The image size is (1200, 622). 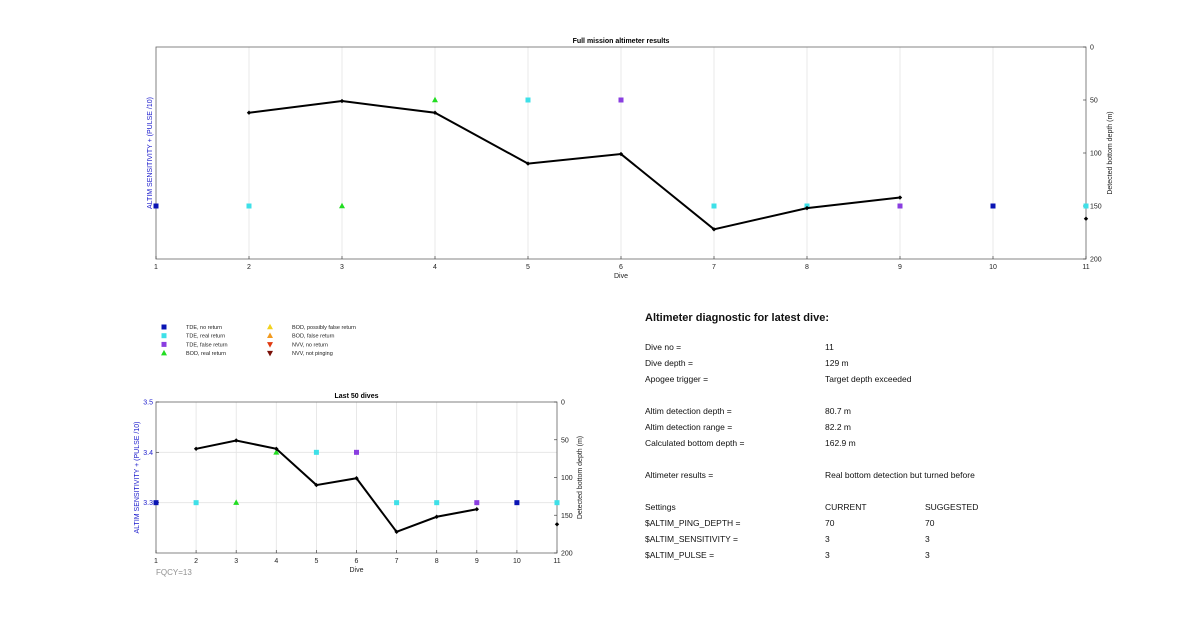 What do you see at coordinates (693, 523) in the screenshot?
I see `ping-depth-label: $ALTIM_PING_DEPTH =` at bounding box center [693, 523].